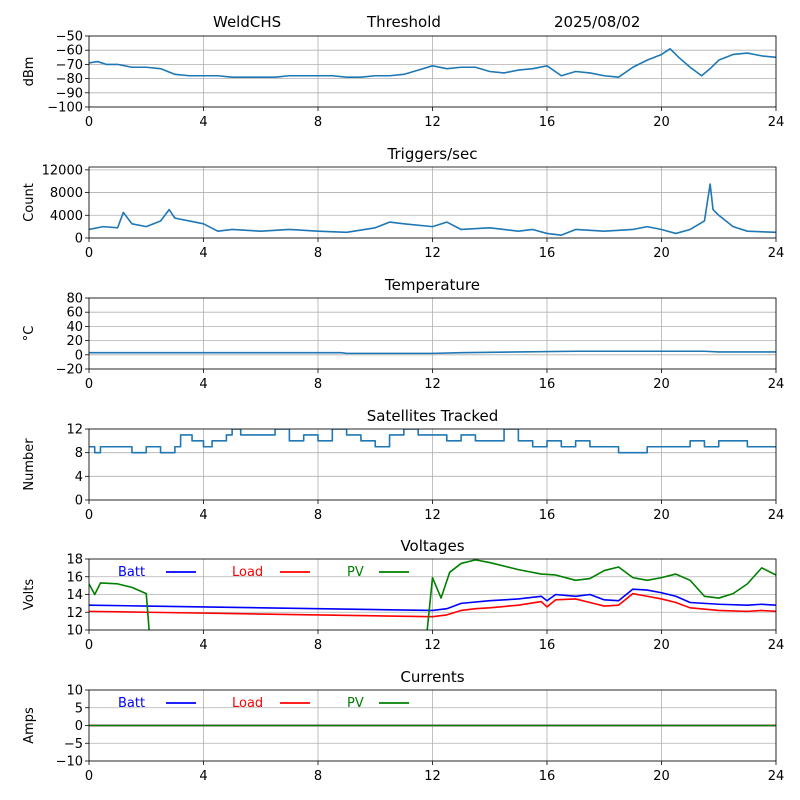  I want to click on chart-title: Satellites Tracked, so click(432, 416).